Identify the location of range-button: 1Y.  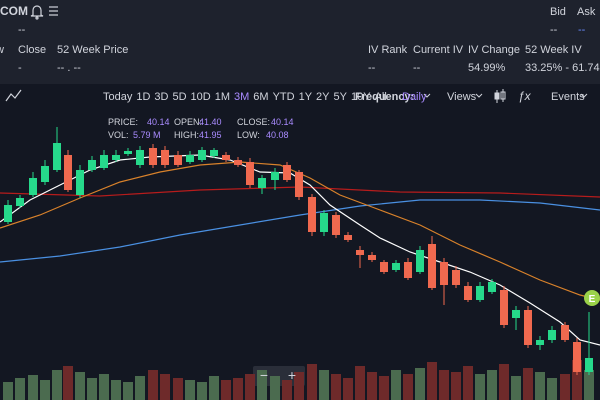
(305, 97).